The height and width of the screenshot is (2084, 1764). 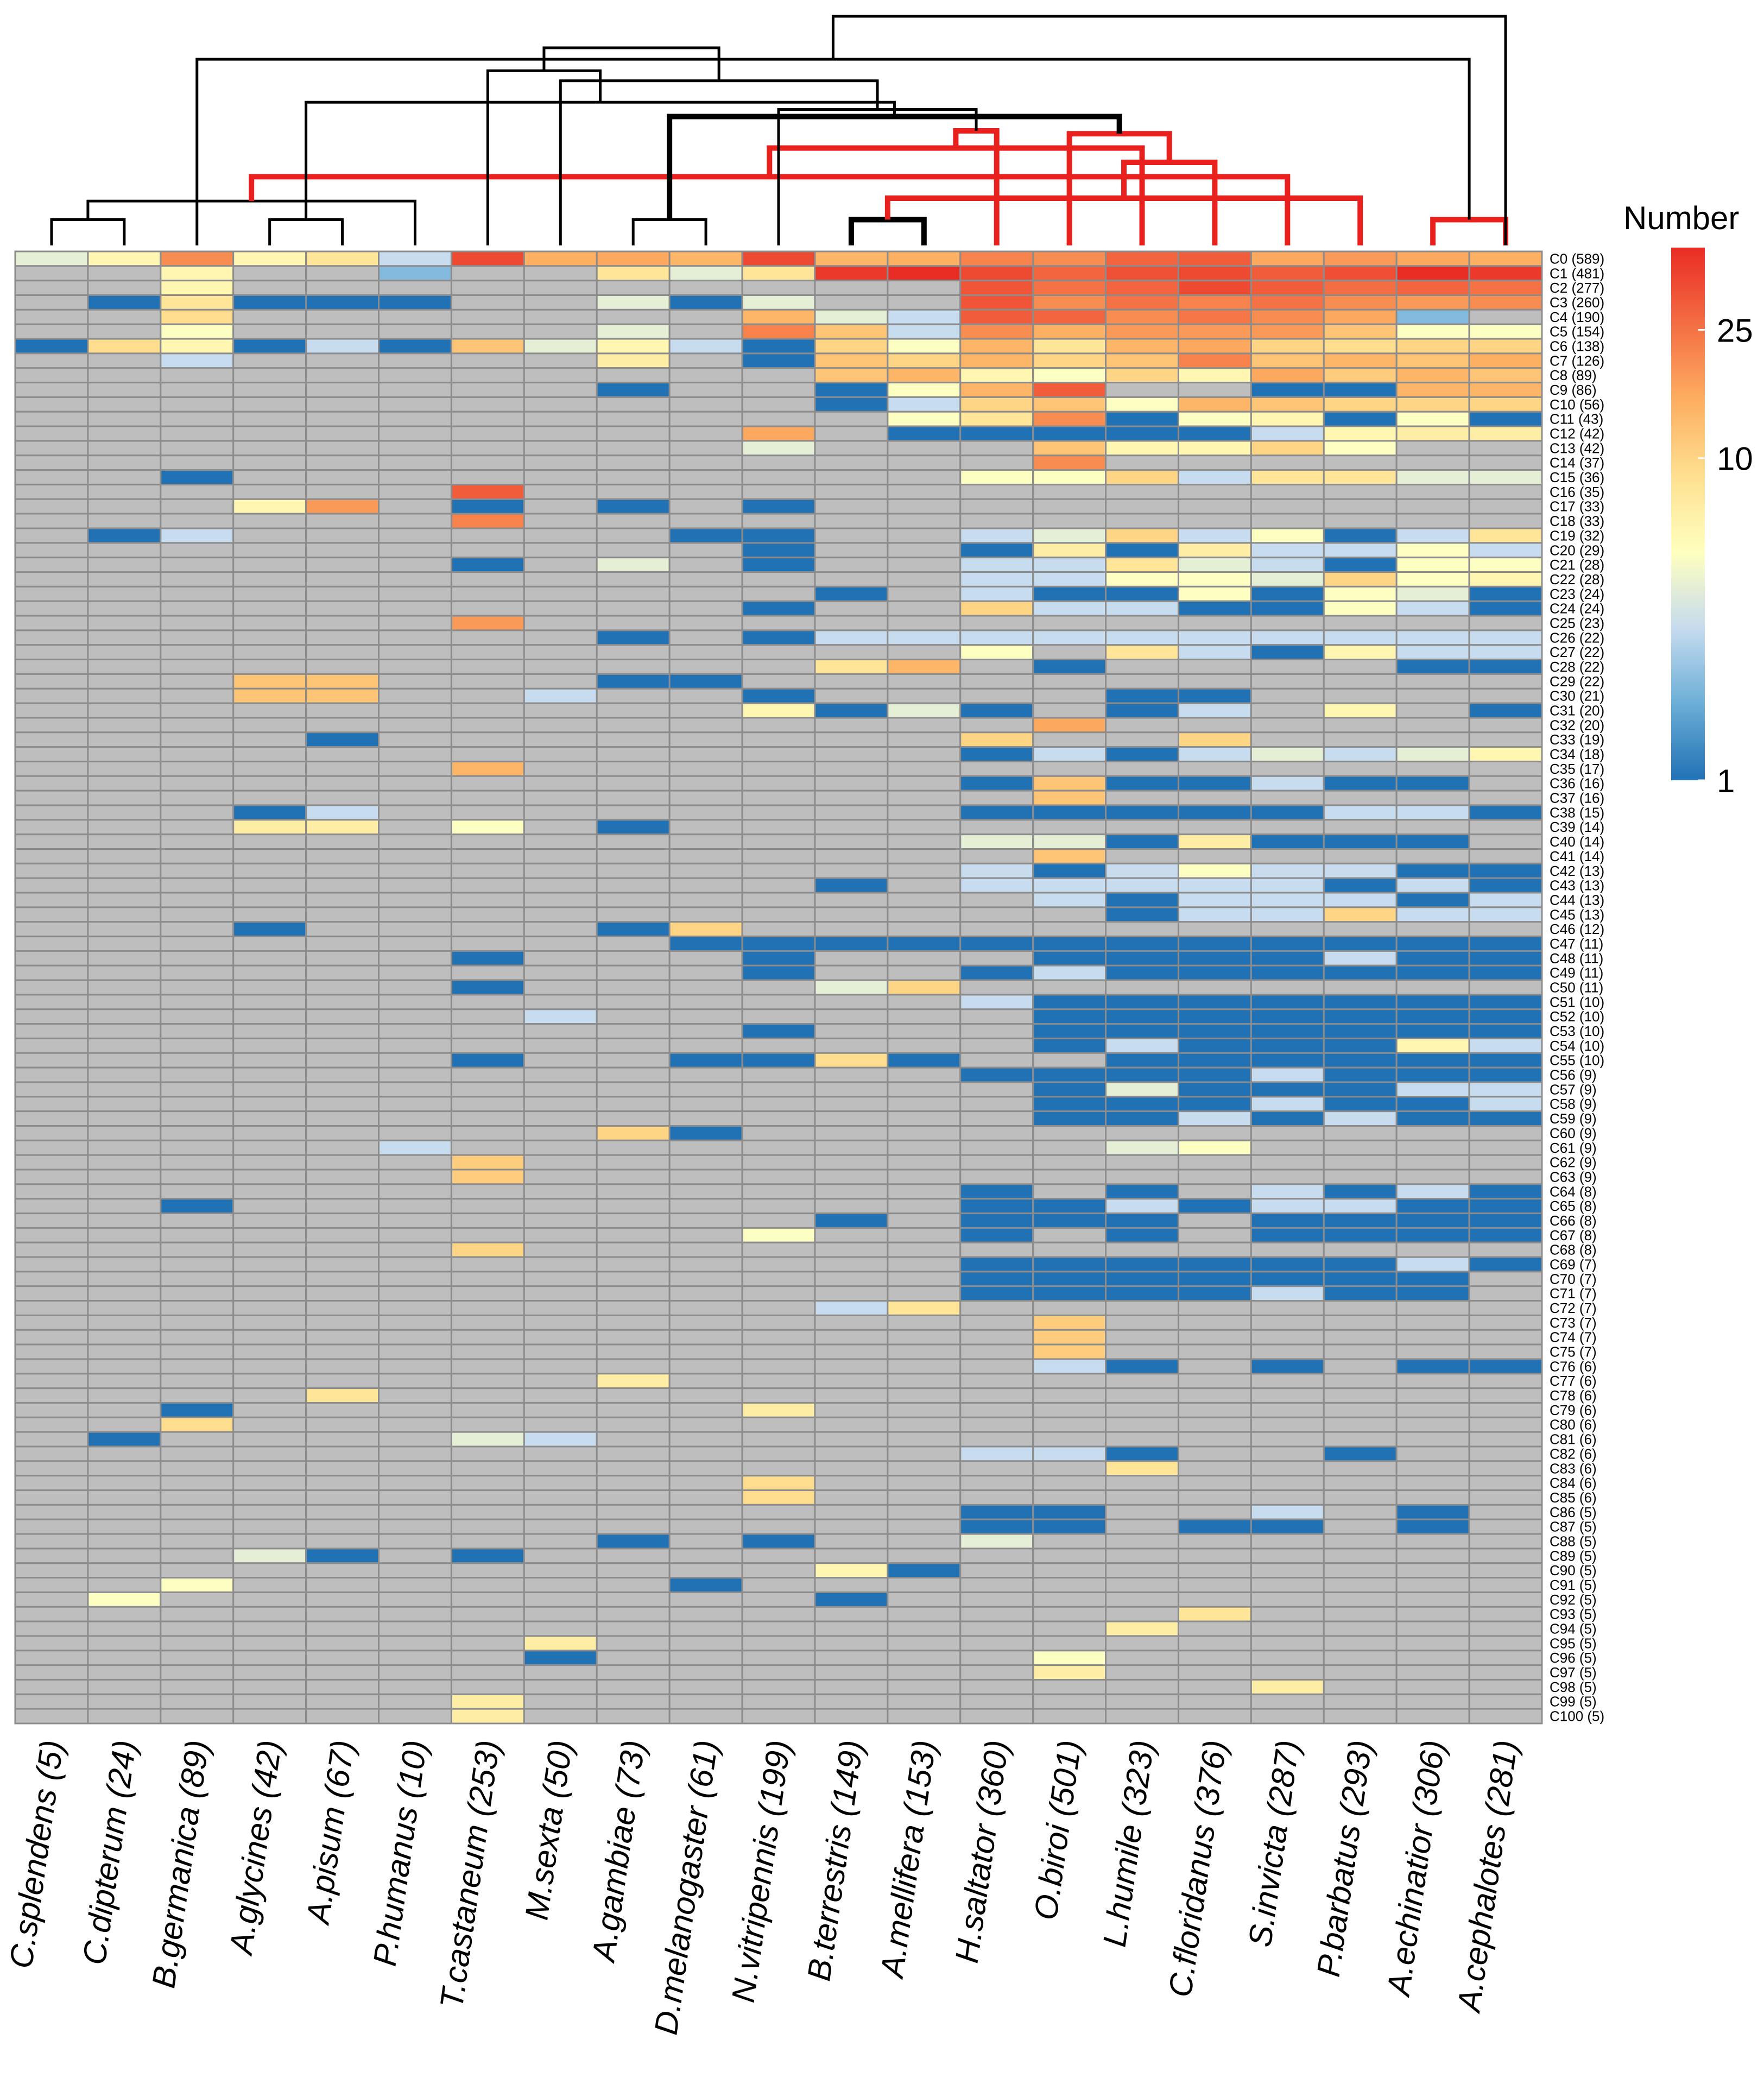 I want to click on row-label: C68 (8), so click(x=1574, y=1250).